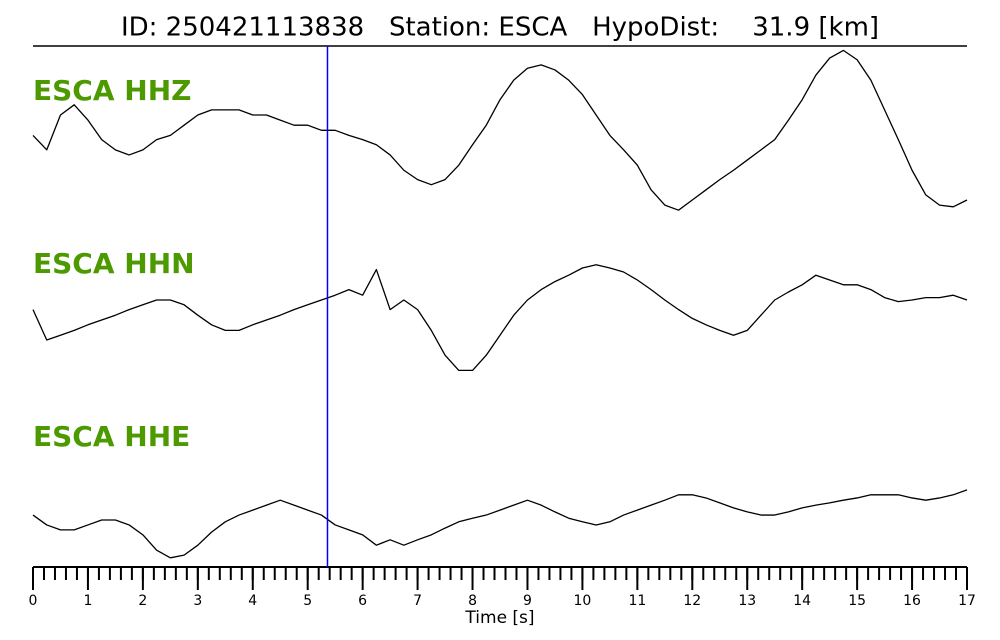  Describe the element at coordinates (499, 618) in the screenshot. I see `x-axis-label: Time [s]` at that location.